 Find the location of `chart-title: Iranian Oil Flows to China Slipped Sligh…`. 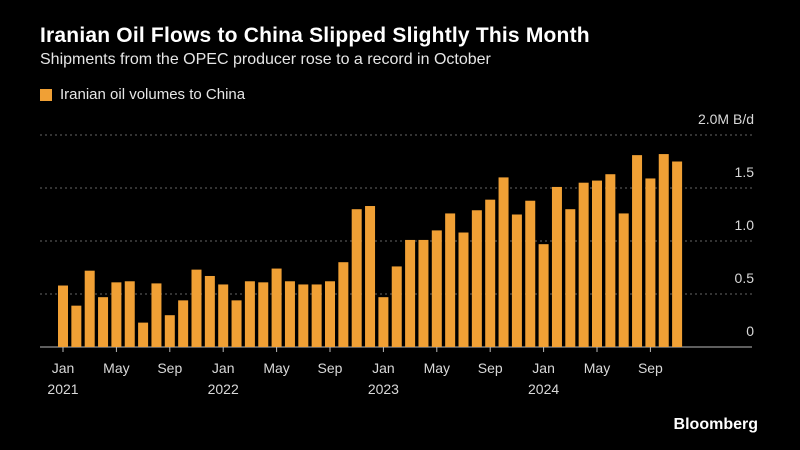

chart-title: Iranian Oil Flows to China Slipped Sligh… is located at coordinates (315, 35).